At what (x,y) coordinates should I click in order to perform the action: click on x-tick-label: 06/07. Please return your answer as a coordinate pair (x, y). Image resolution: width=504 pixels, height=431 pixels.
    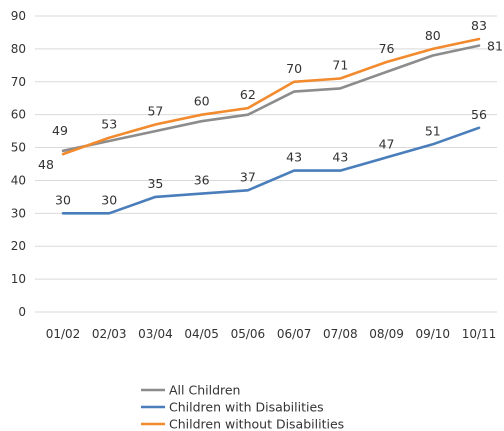
    Looking at the image, I should click on (294, 334).